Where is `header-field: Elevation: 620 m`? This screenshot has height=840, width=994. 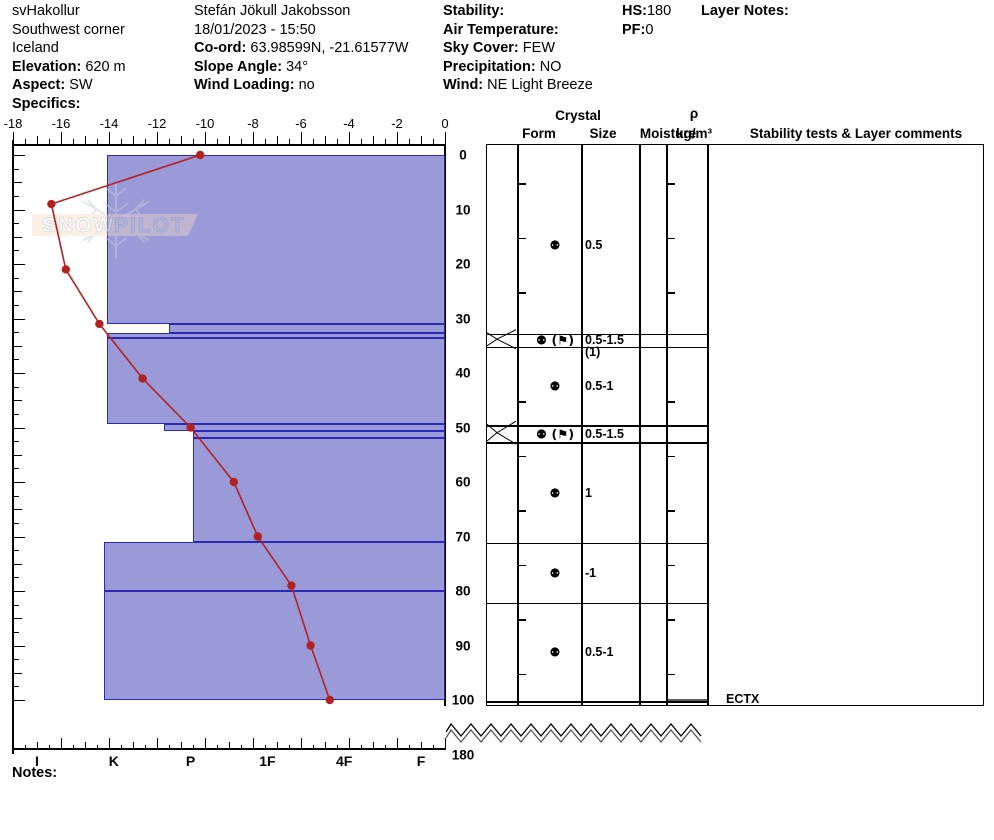 header-field: Elevation: 620 m is located at coordinates (102, 67).